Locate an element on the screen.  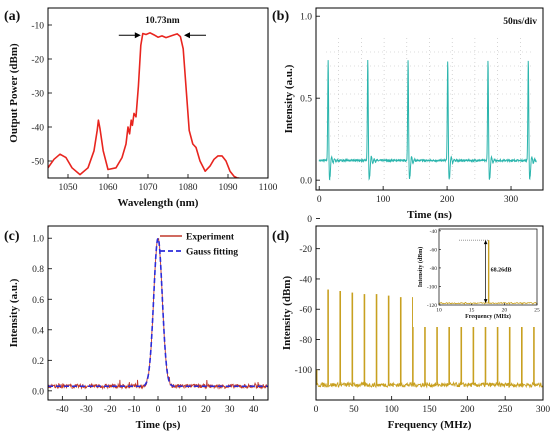
fwhm-arrowhead-right is located at coordinates (187, 35).